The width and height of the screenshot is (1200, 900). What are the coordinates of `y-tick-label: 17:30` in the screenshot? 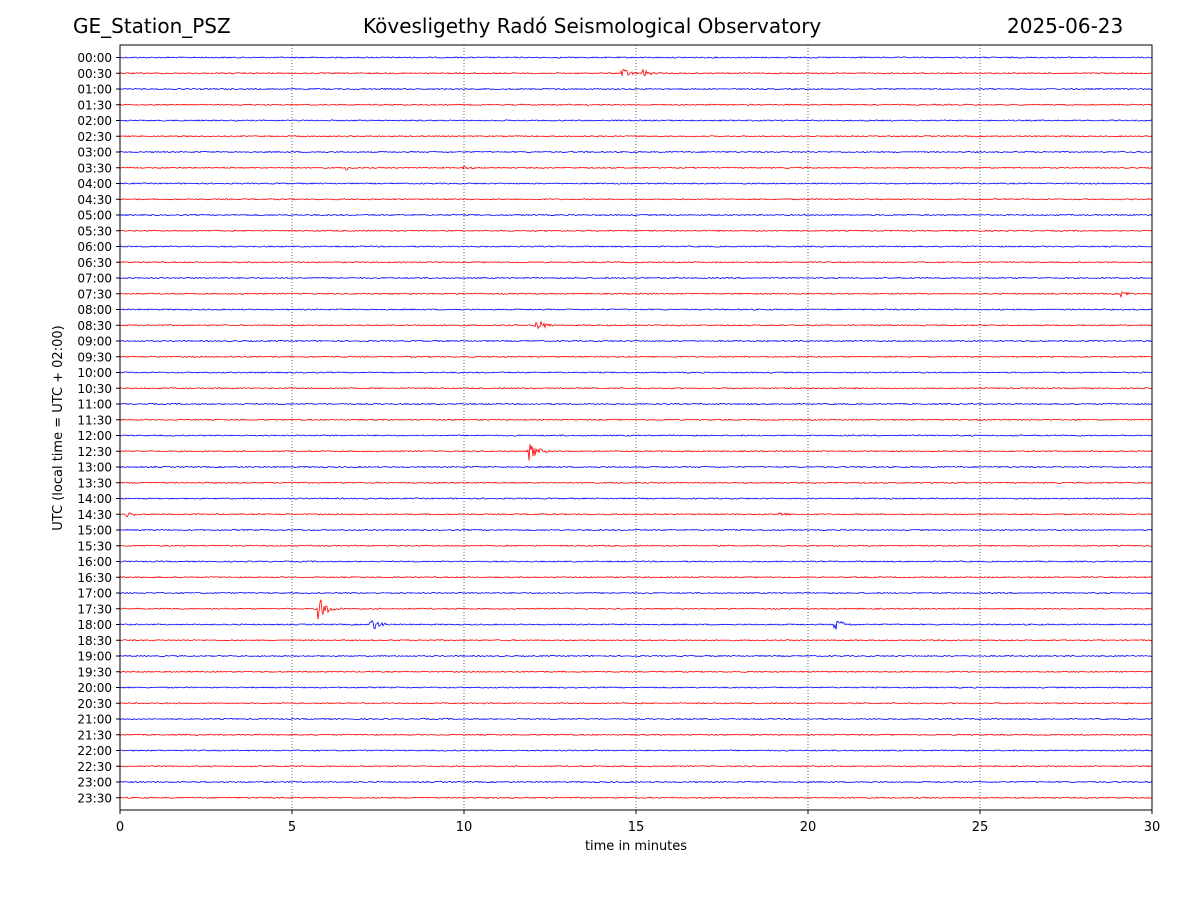 It's located at (94, 609).